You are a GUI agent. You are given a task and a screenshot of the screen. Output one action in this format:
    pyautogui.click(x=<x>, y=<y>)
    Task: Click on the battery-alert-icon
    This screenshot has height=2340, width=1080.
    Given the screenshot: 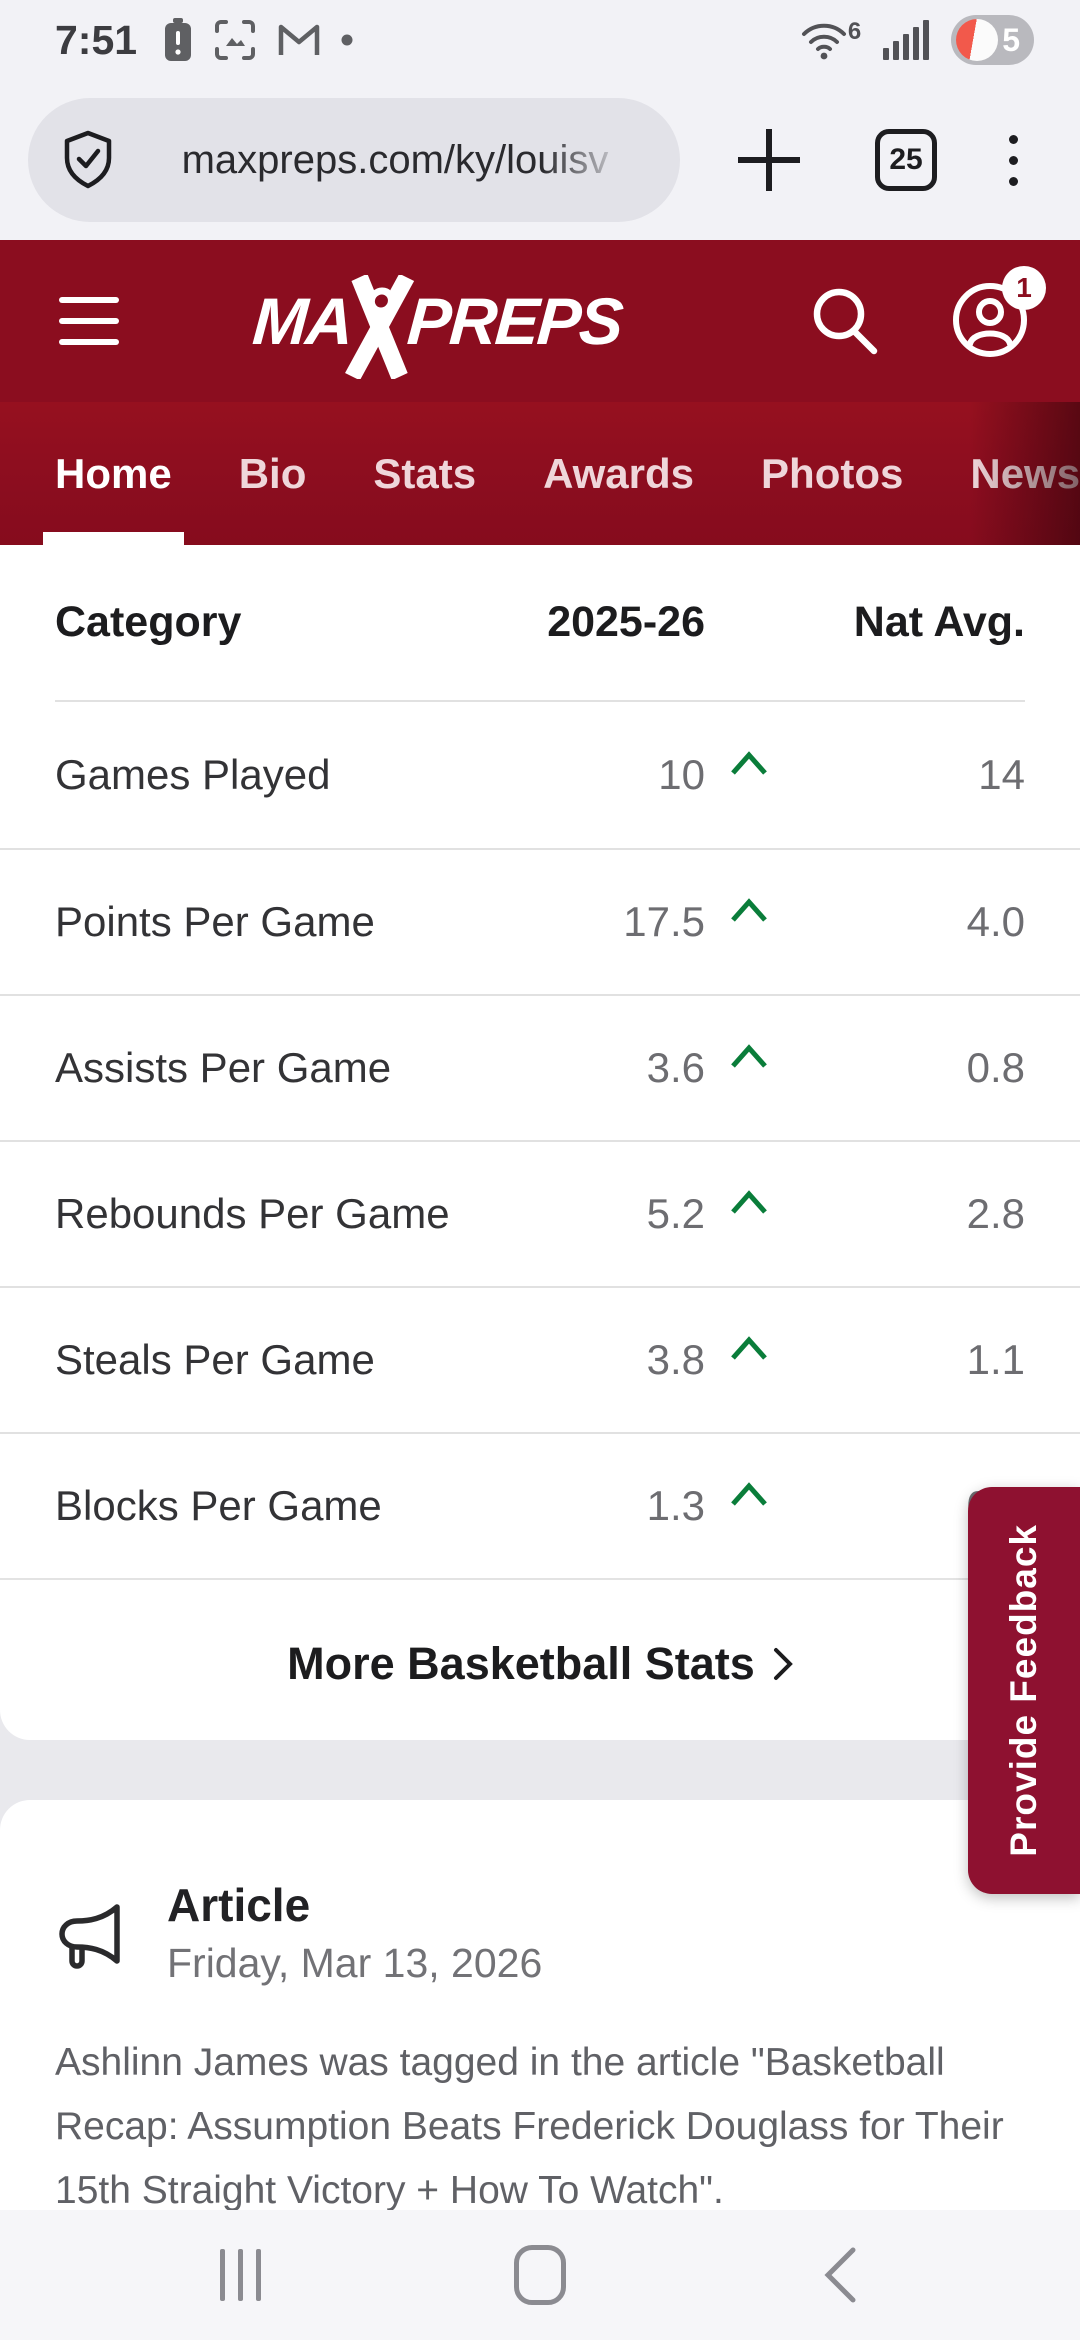 What is the action you would take?
    pyautogui.click(x=178, y=39)
    